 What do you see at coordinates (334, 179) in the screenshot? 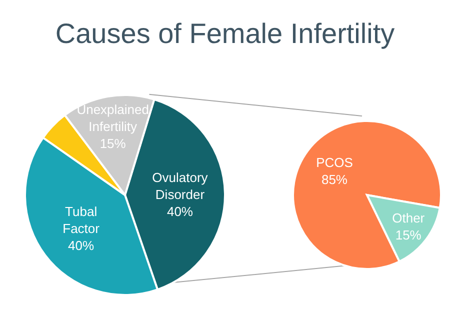
I see `data-label: 85%` at bounding box center [334, 179].